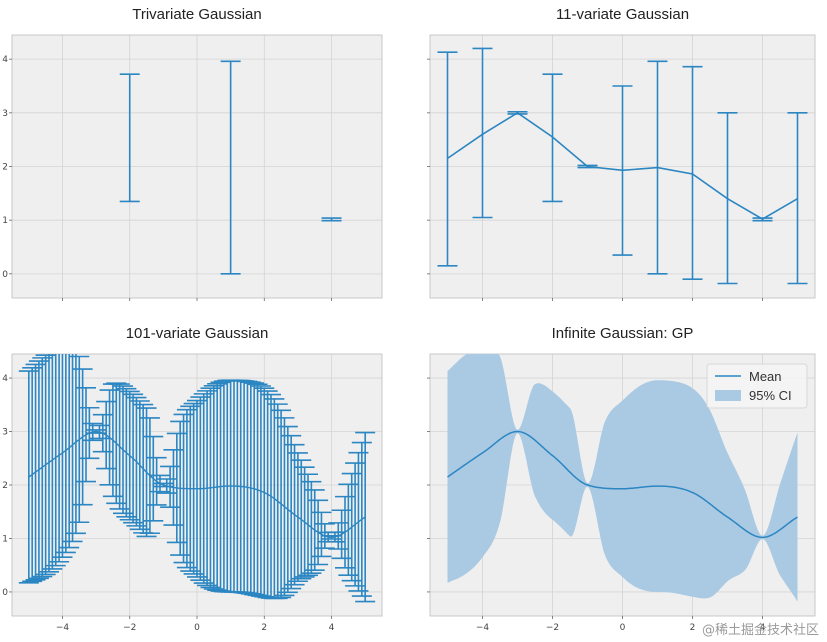  What do you see at coordinates (230, 167) in the screenshot?
I see `plot-content` at bounding box center [230, 167].